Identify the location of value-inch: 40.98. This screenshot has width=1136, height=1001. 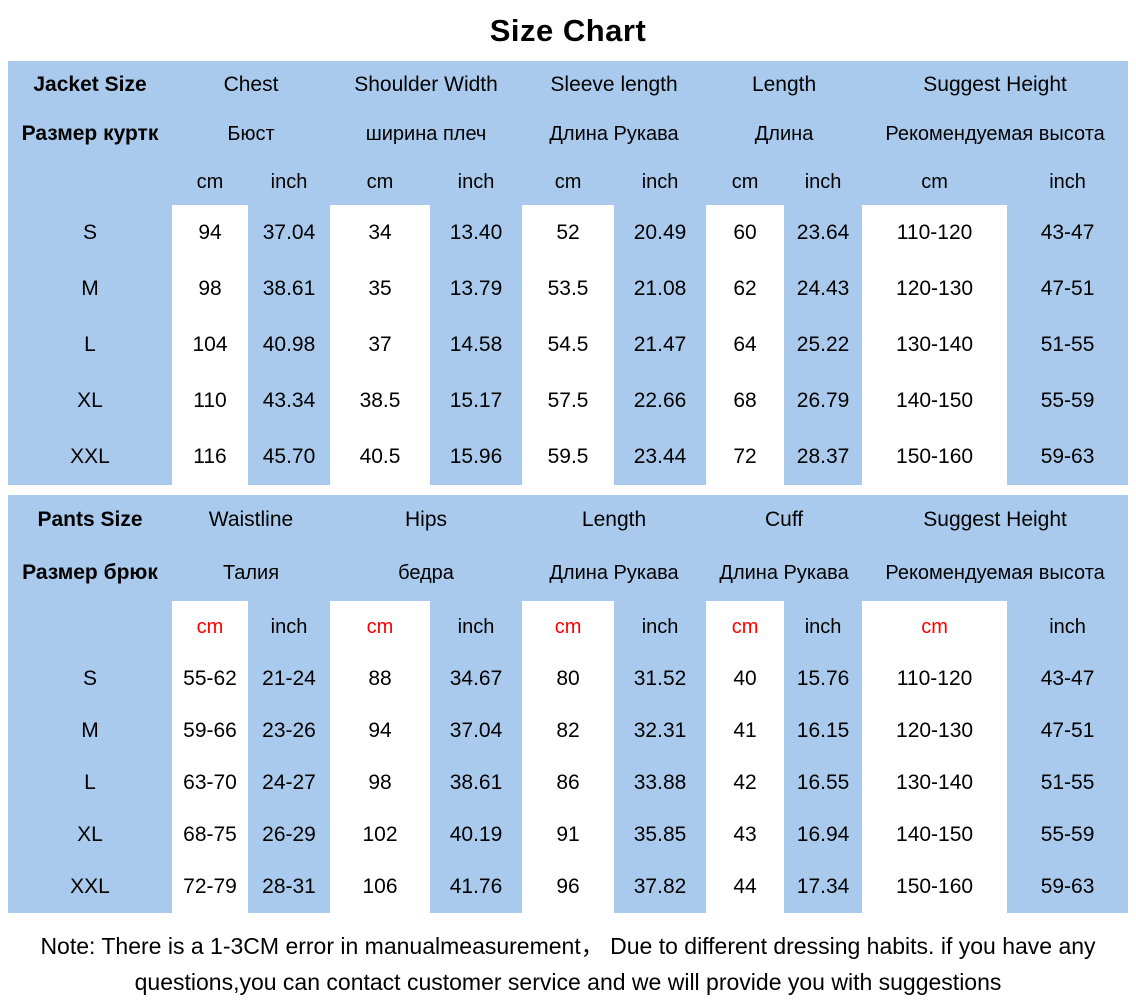
(289, 344).